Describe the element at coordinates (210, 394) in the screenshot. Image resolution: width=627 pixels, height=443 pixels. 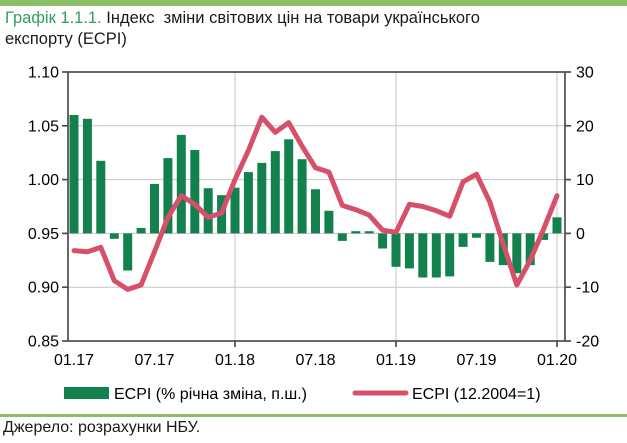
I see `legend-bar-label: ECPI (% річна зміна, п.ш.)` at that location.